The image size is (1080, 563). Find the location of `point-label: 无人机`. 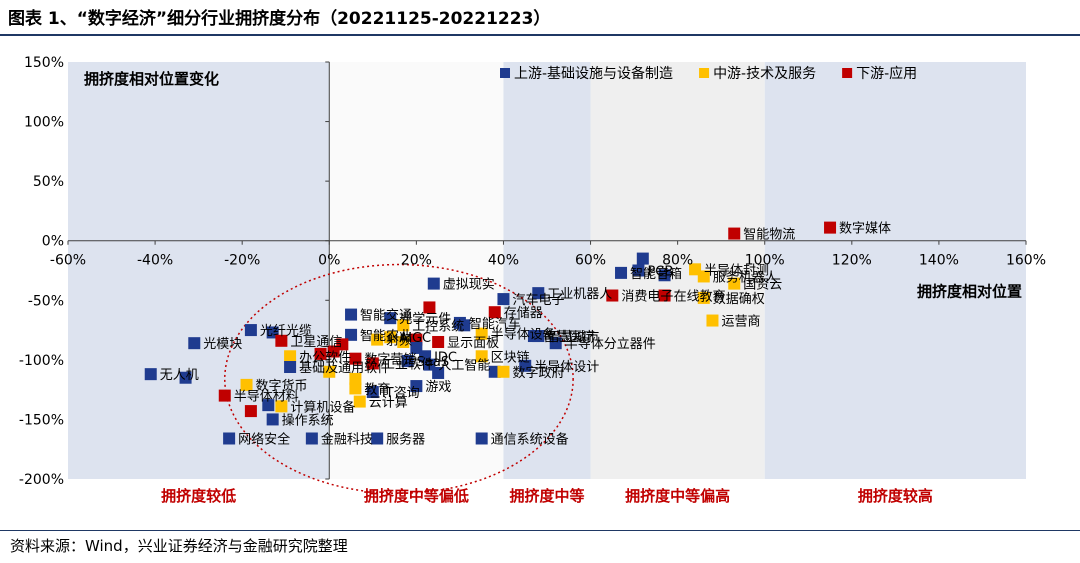

point-label: 无人机 is located at coordinates (179, 375).